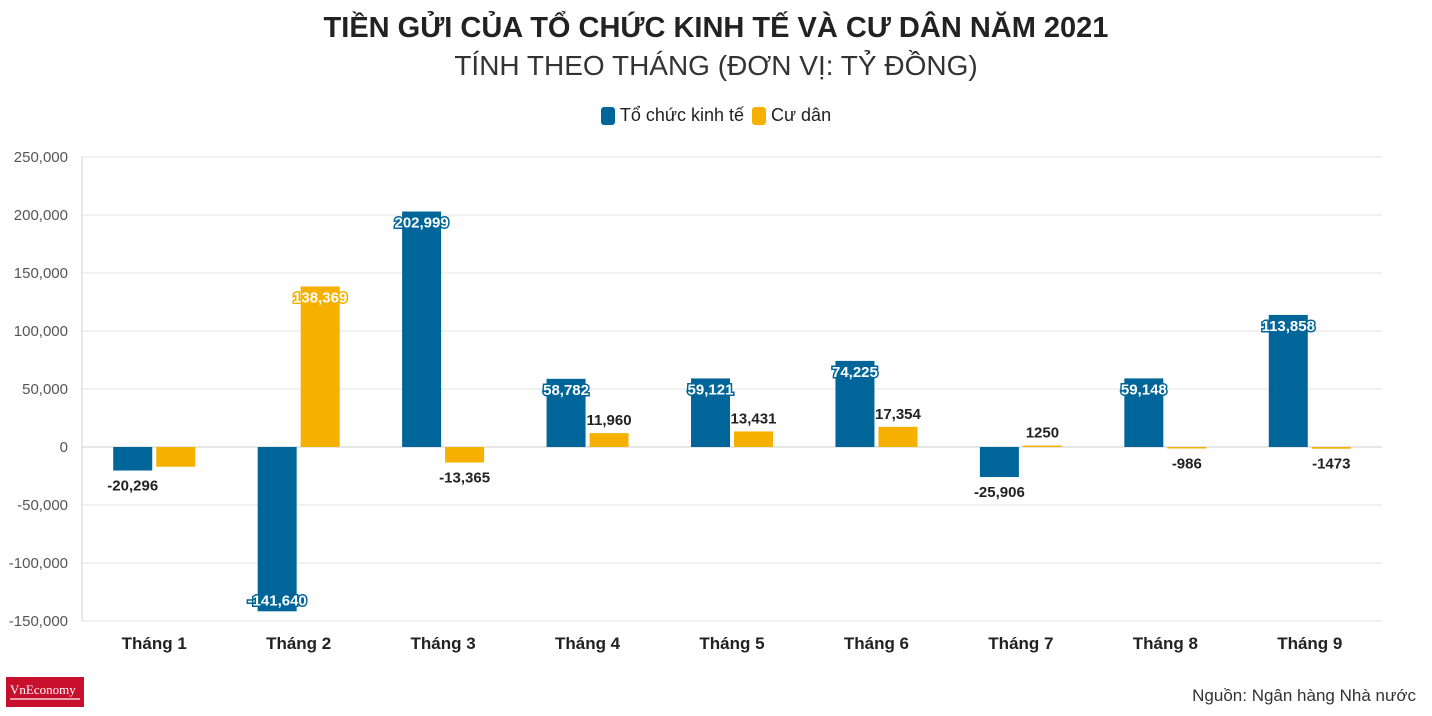 Image resolution: width=1432 pixels, height=716 pixels. I want to click on x-tick-label: Tháng 4, so click(588, 643).